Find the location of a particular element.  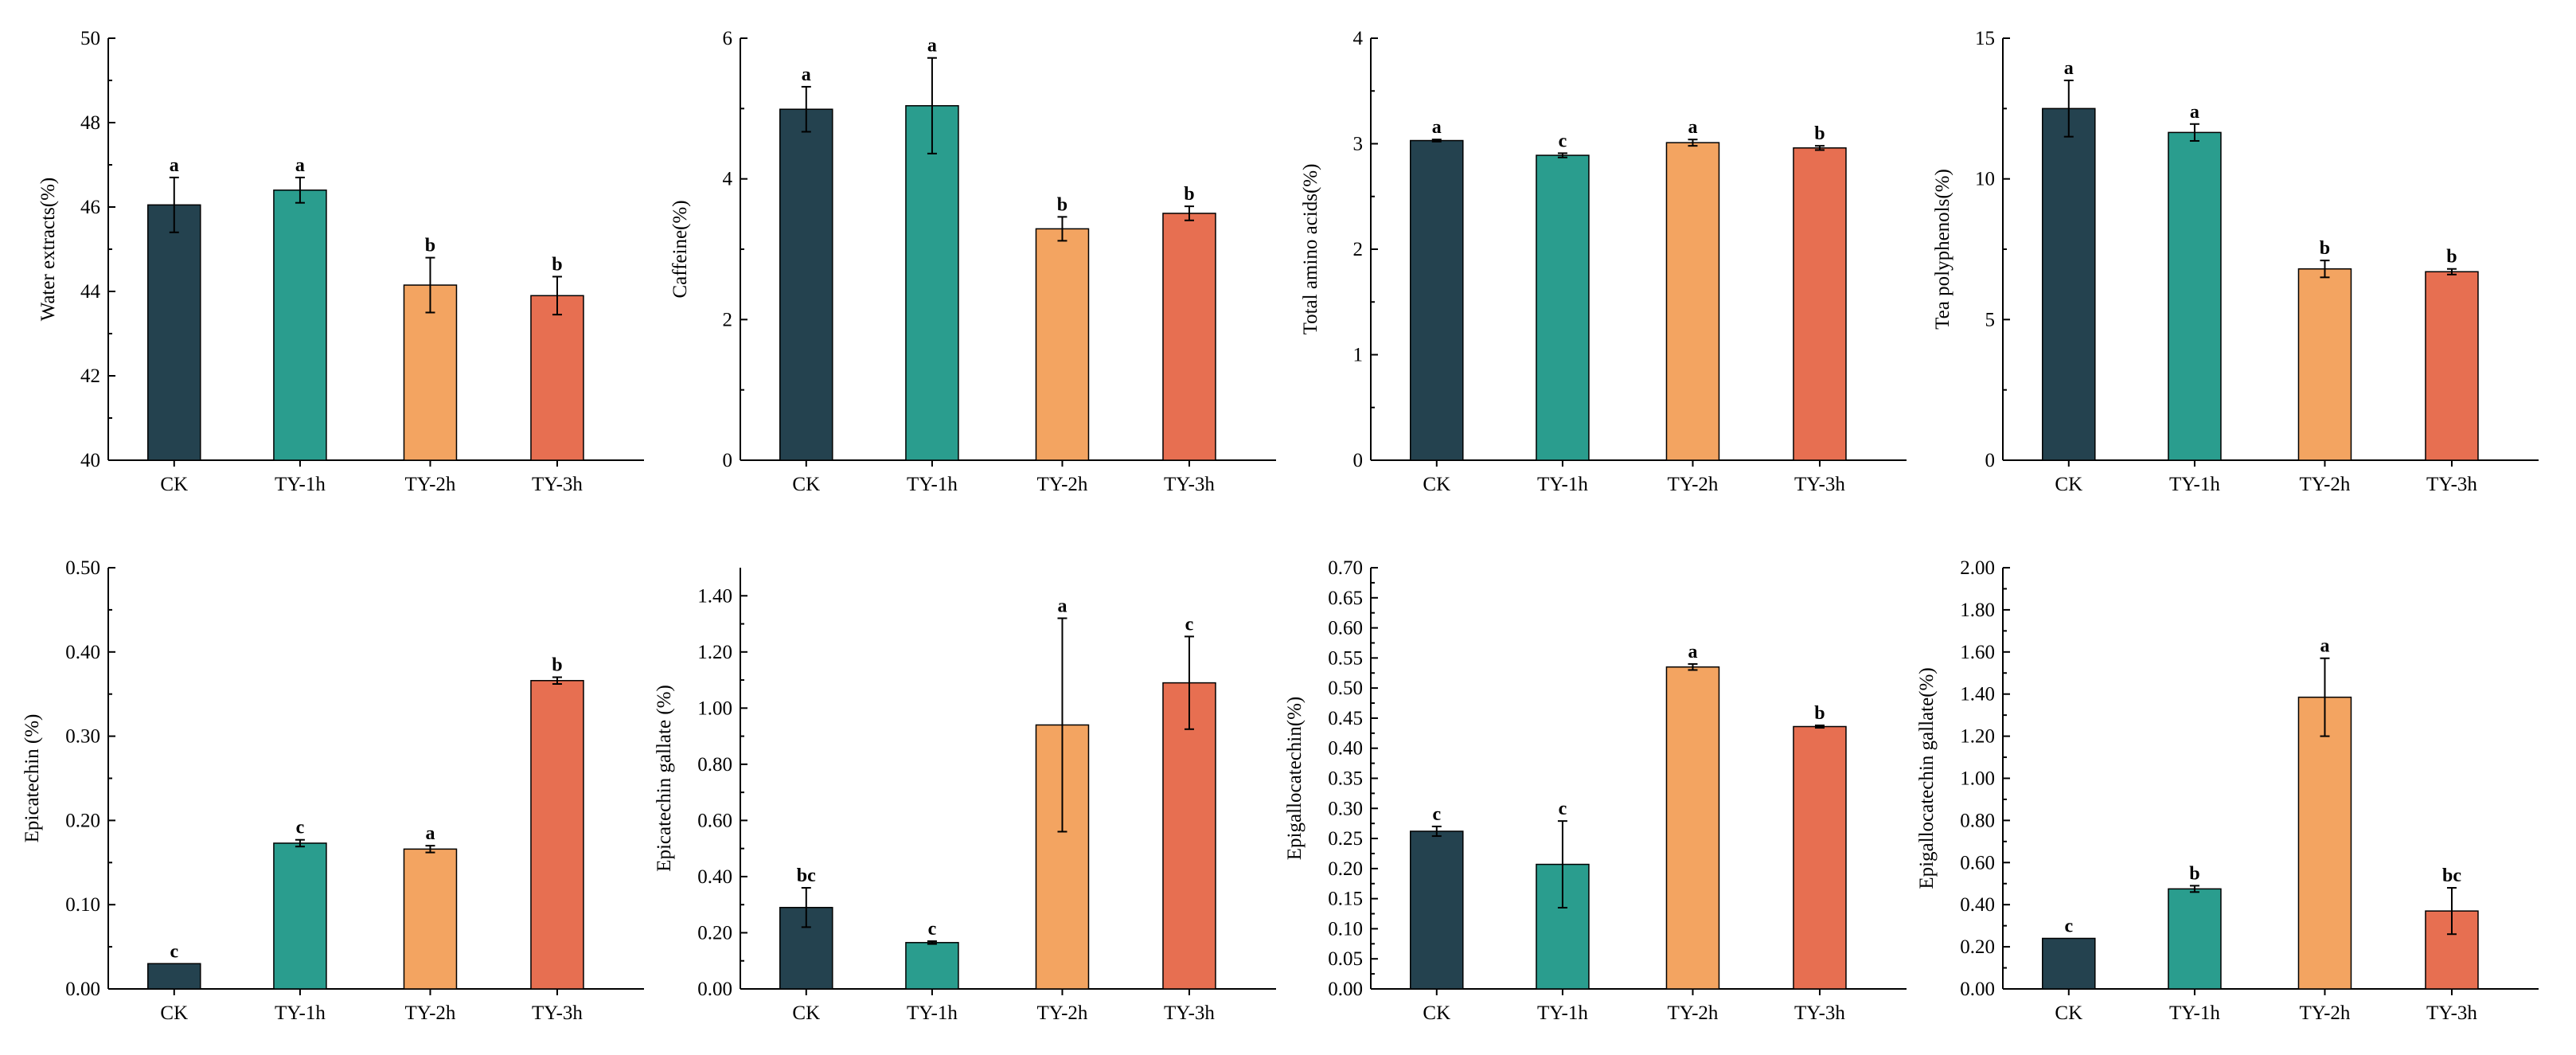

y-tick-label: 15 is located at coordinates (1985, 38).